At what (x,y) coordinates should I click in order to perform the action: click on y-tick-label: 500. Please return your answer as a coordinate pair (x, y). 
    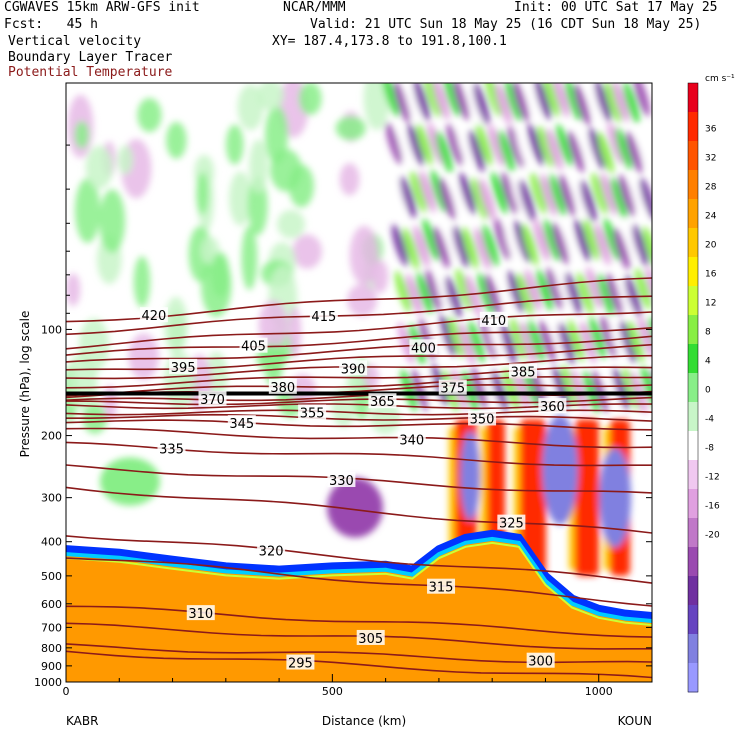
    Looking at the image, I should click on (51, 576).